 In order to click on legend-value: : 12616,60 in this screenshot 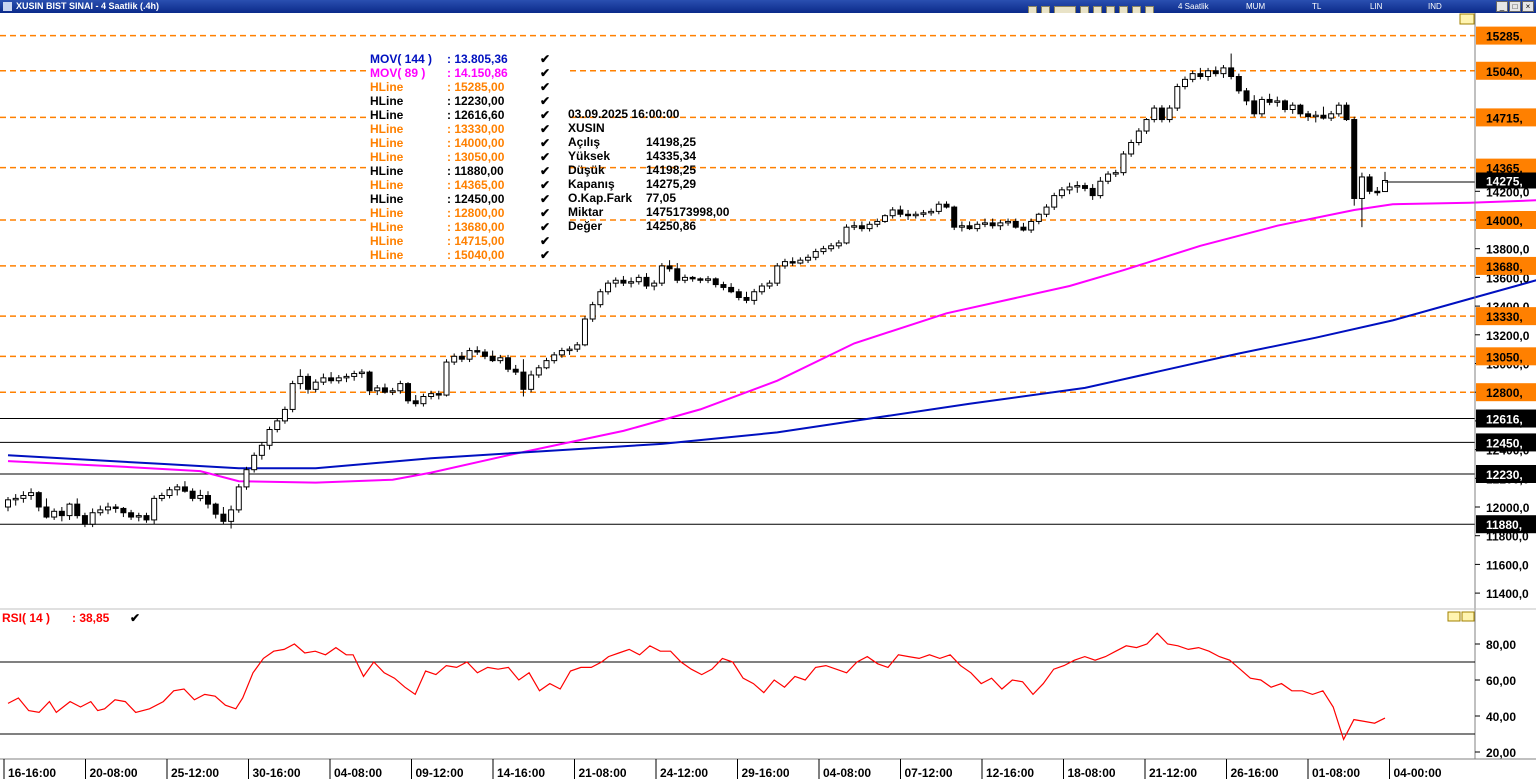, I will do `click(476, 115)`.